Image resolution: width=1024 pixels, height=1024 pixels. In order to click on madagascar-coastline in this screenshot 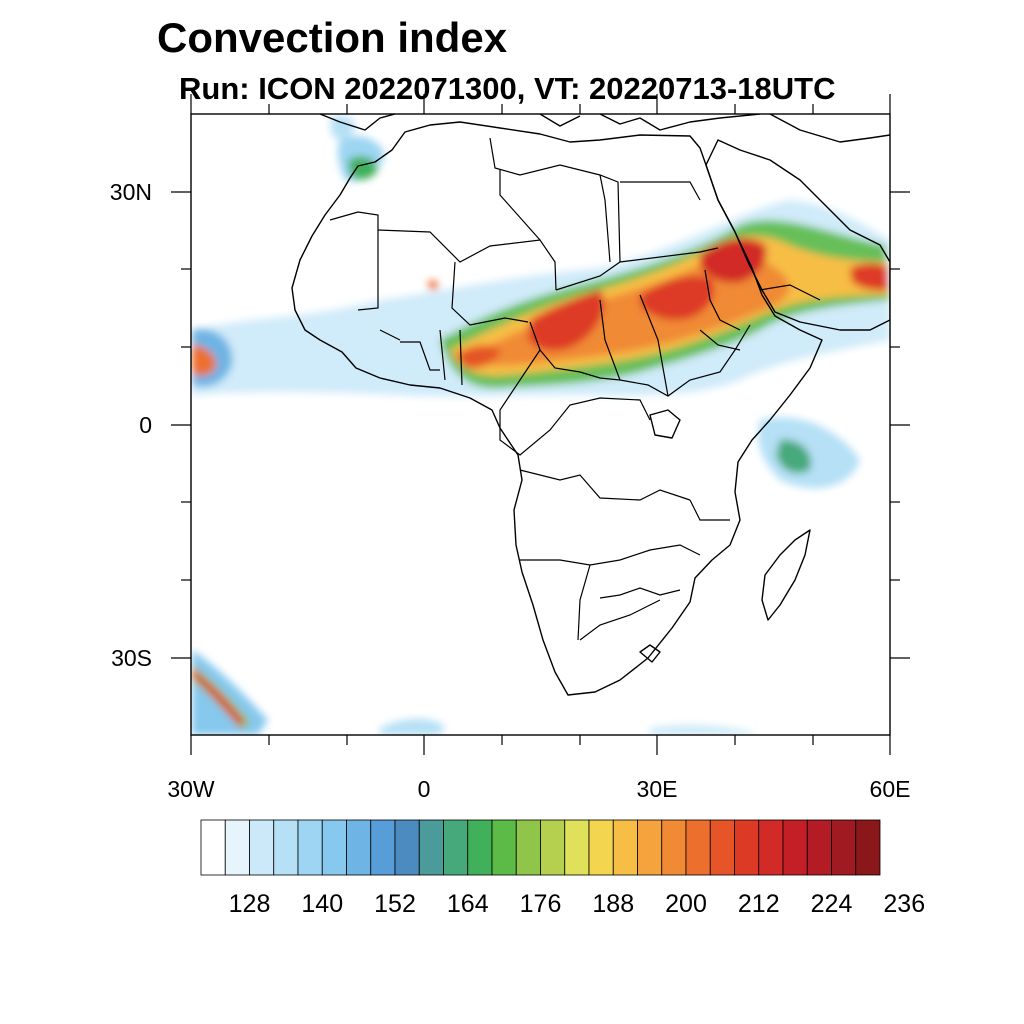, I will do `click(786, 575)`.